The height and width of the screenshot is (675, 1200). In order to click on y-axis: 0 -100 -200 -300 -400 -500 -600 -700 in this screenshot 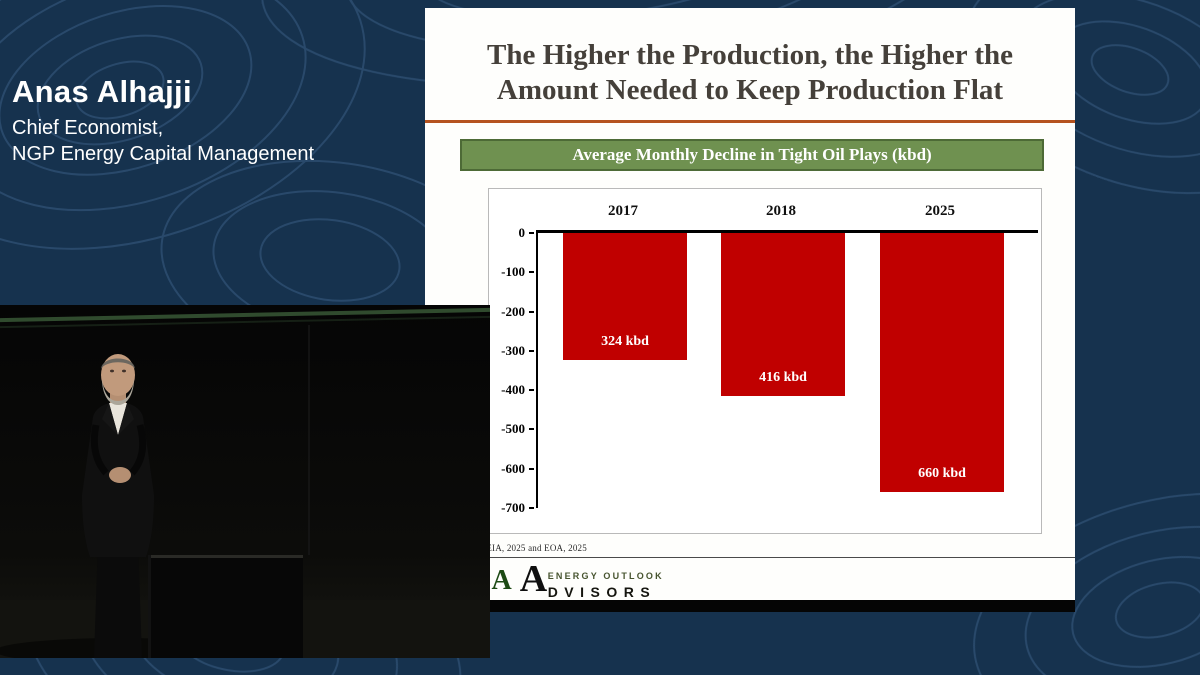, I will do `click(511, 370)`.